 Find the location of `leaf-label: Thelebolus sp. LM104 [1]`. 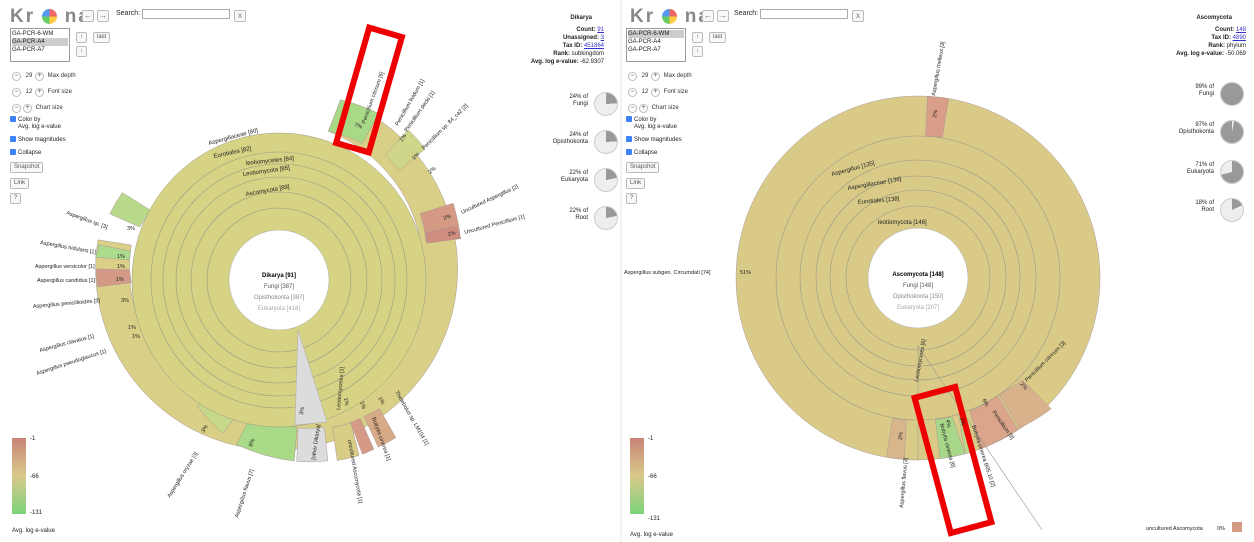

leaf-label: Thelebolus sp. LM104 [1] is located at coordinates (411, 418).